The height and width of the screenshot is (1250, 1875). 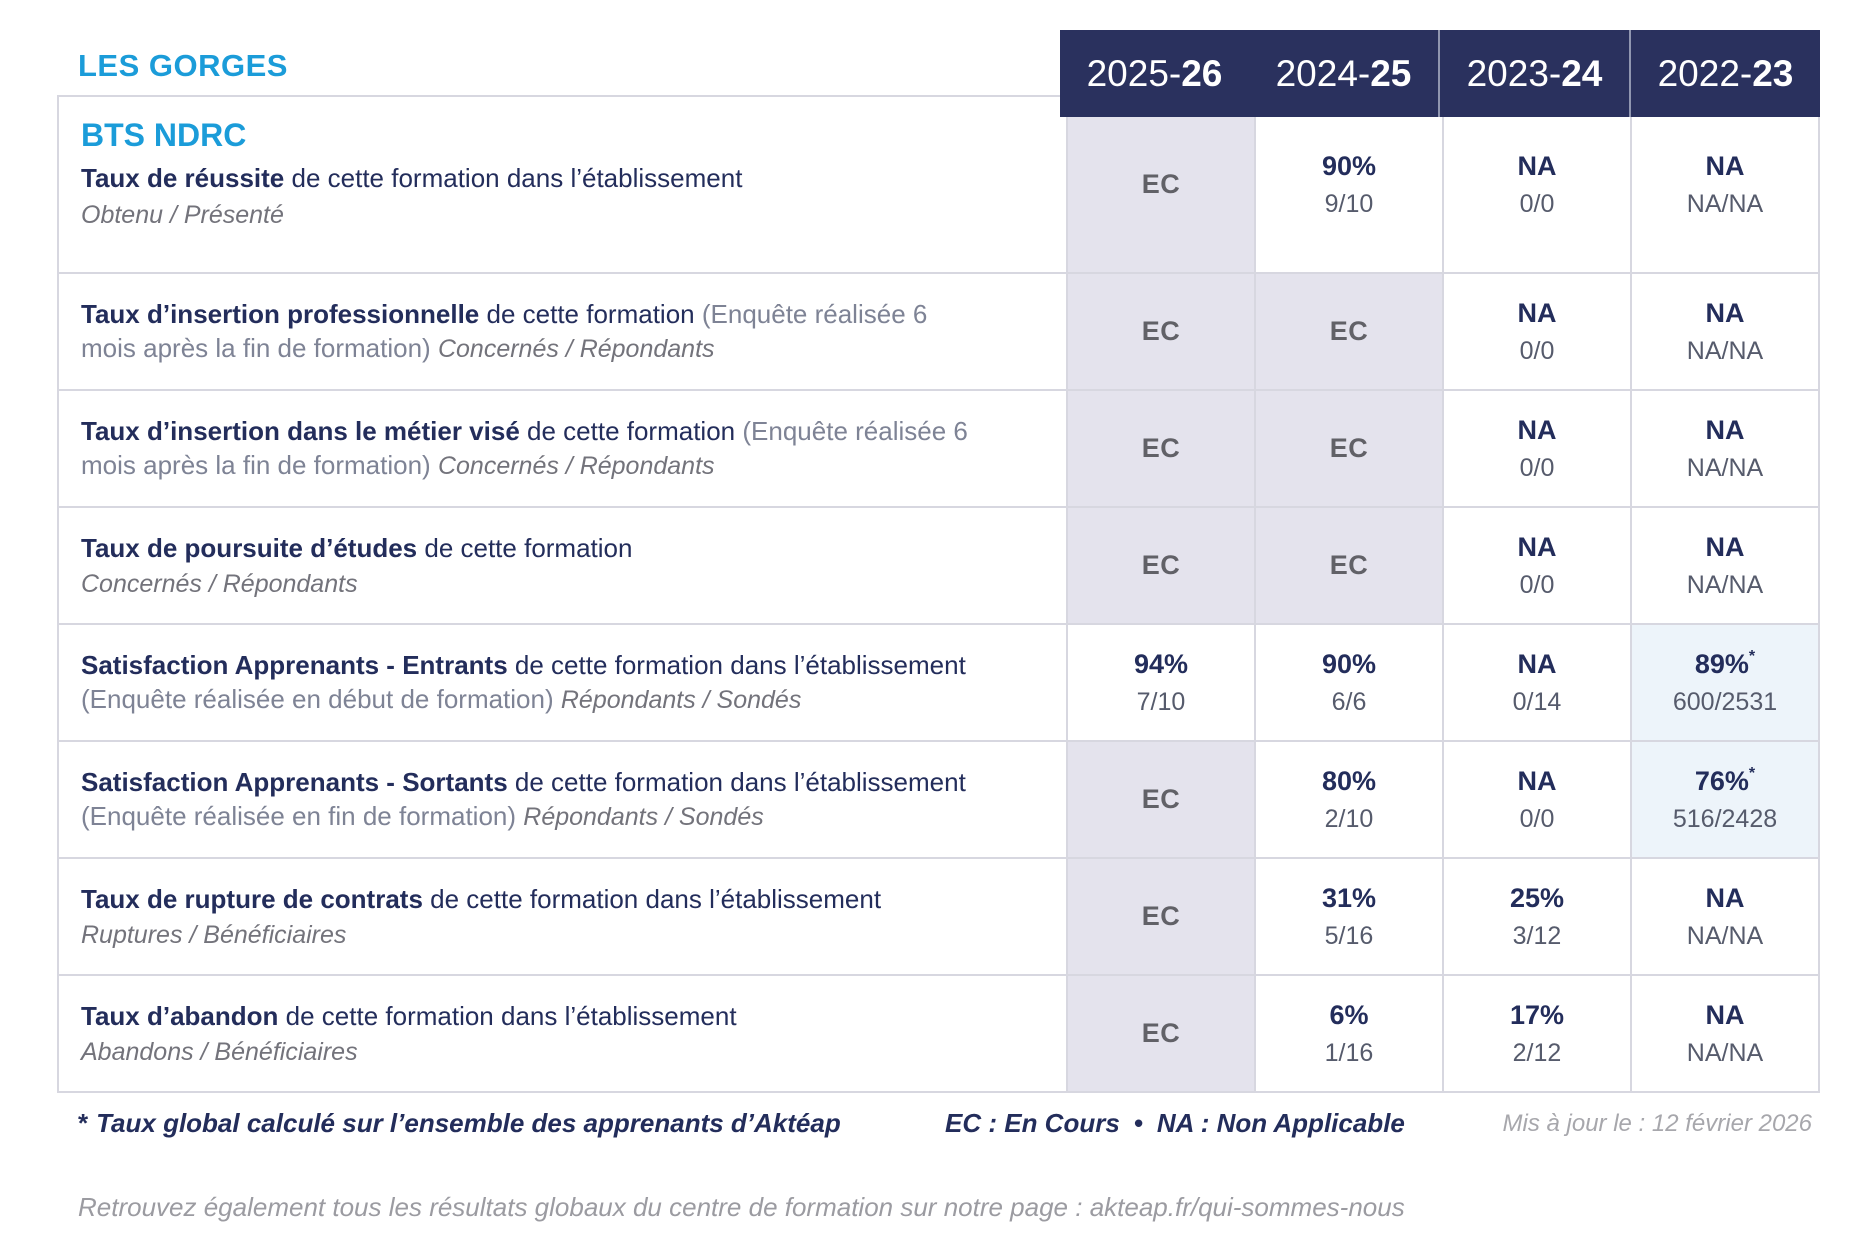 I want to click on asterisk: *, so click(x=83, y=1123).